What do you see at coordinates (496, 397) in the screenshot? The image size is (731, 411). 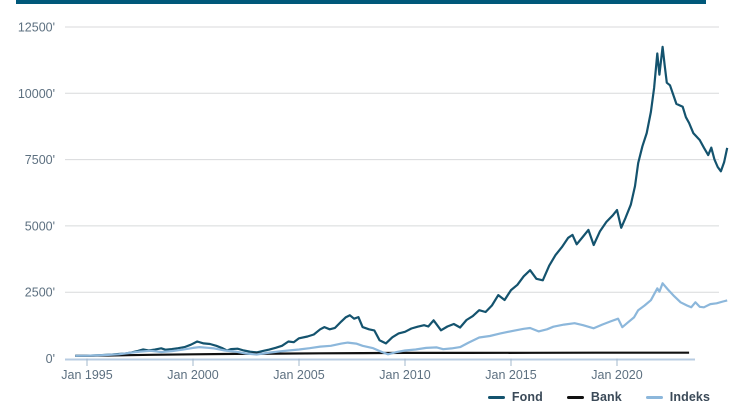 I see `legend-swatch-fond` at bounding box center [496, 397].